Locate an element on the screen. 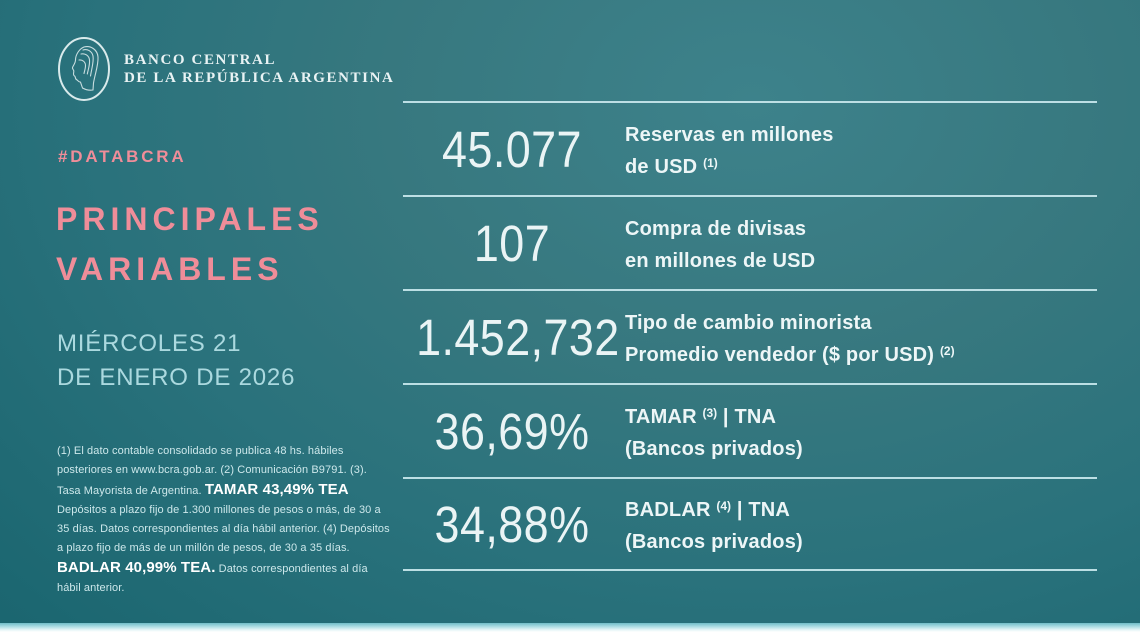 This screenshot has width=1140, height=635. page-title-line1: PRINCIPALES is located at coordinates (190, 219).